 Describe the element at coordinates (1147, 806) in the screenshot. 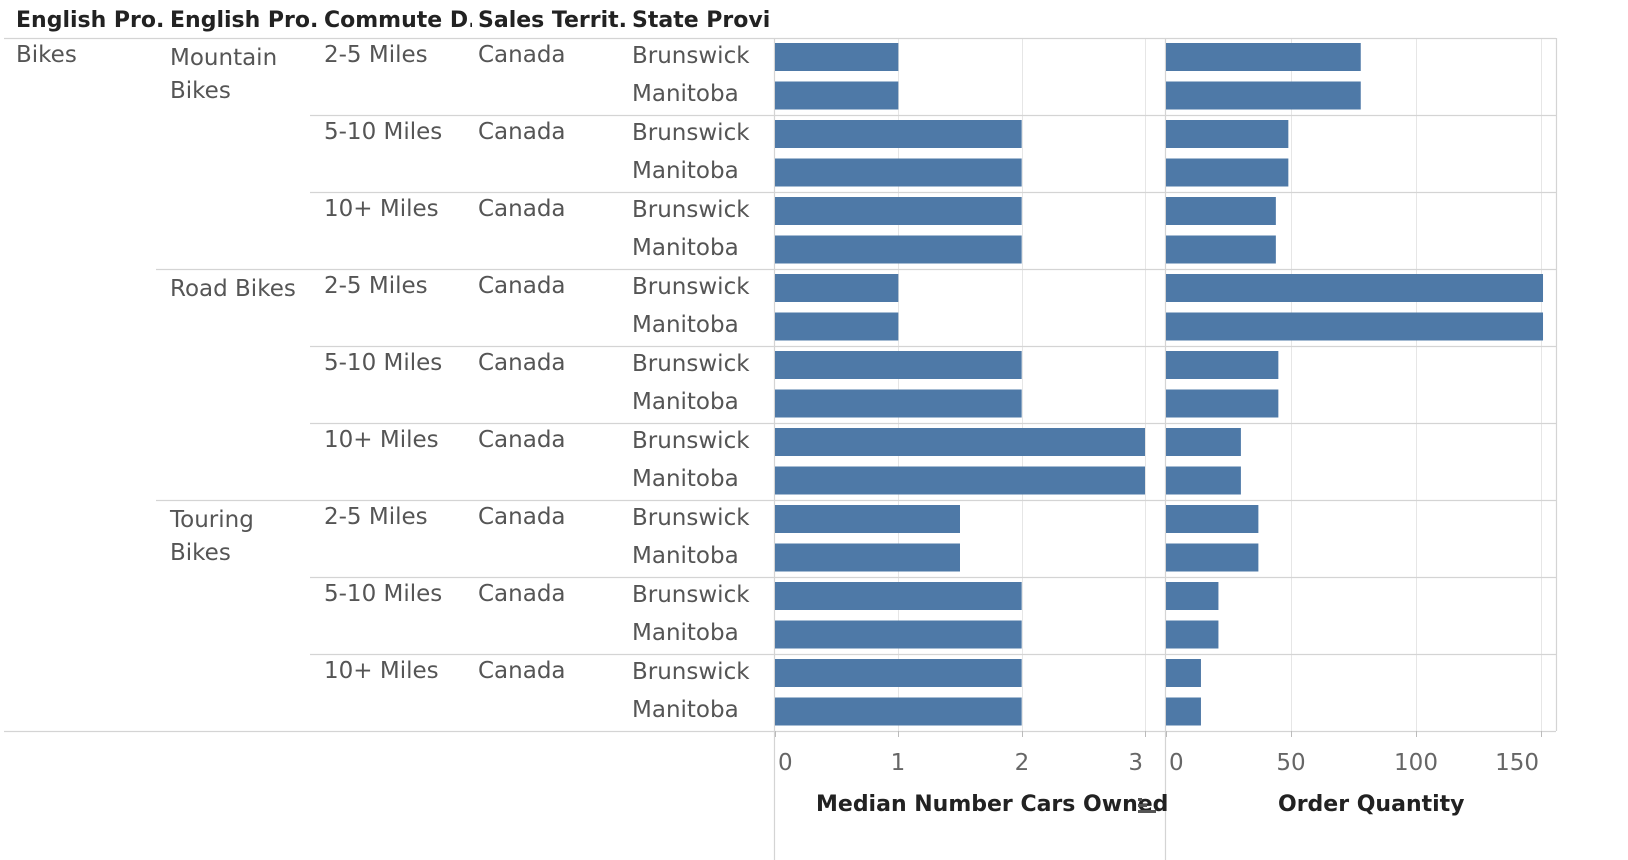

I see `sort-descending-icon` at that location.